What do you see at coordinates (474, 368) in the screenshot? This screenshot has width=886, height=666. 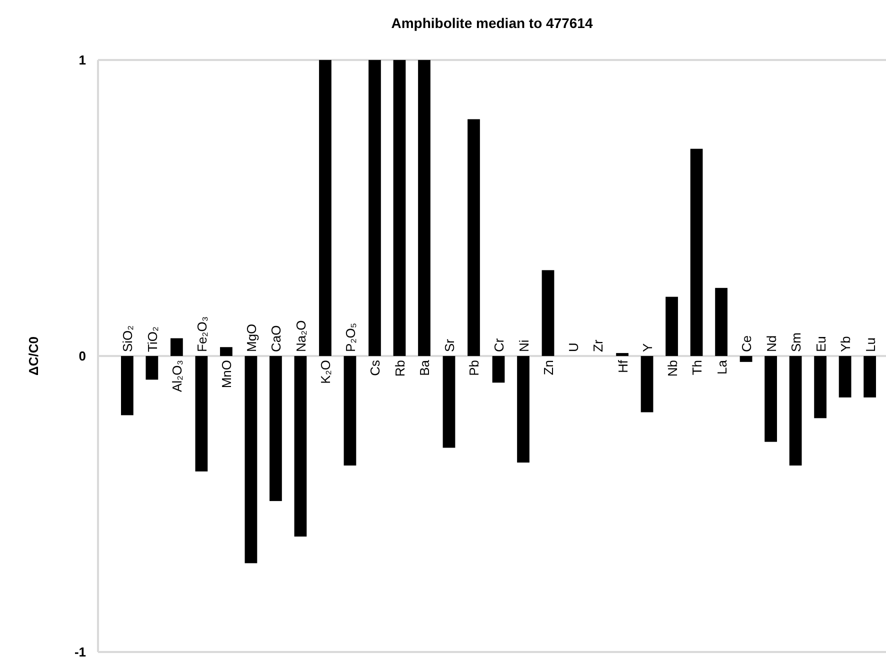 I see `x-tick-label: Pb` at bounding box center [474, 368].